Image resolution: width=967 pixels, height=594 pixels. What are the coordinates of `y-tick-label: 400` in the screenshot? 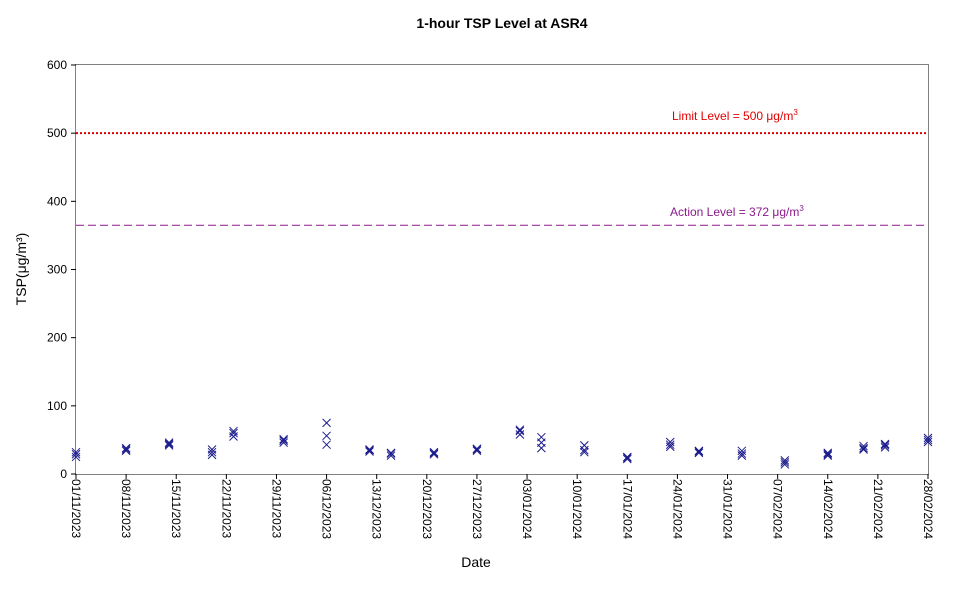 It's located at (57, 201).